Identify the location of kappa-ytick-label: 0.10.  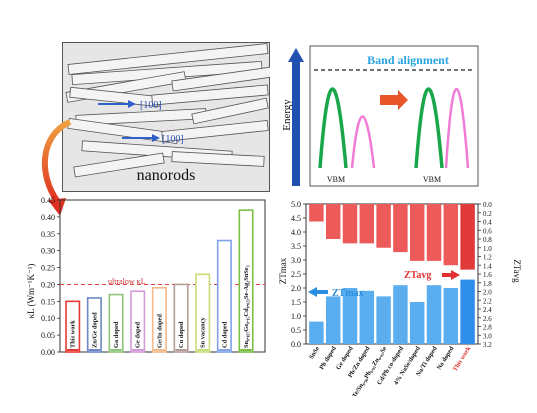
(48, 318).